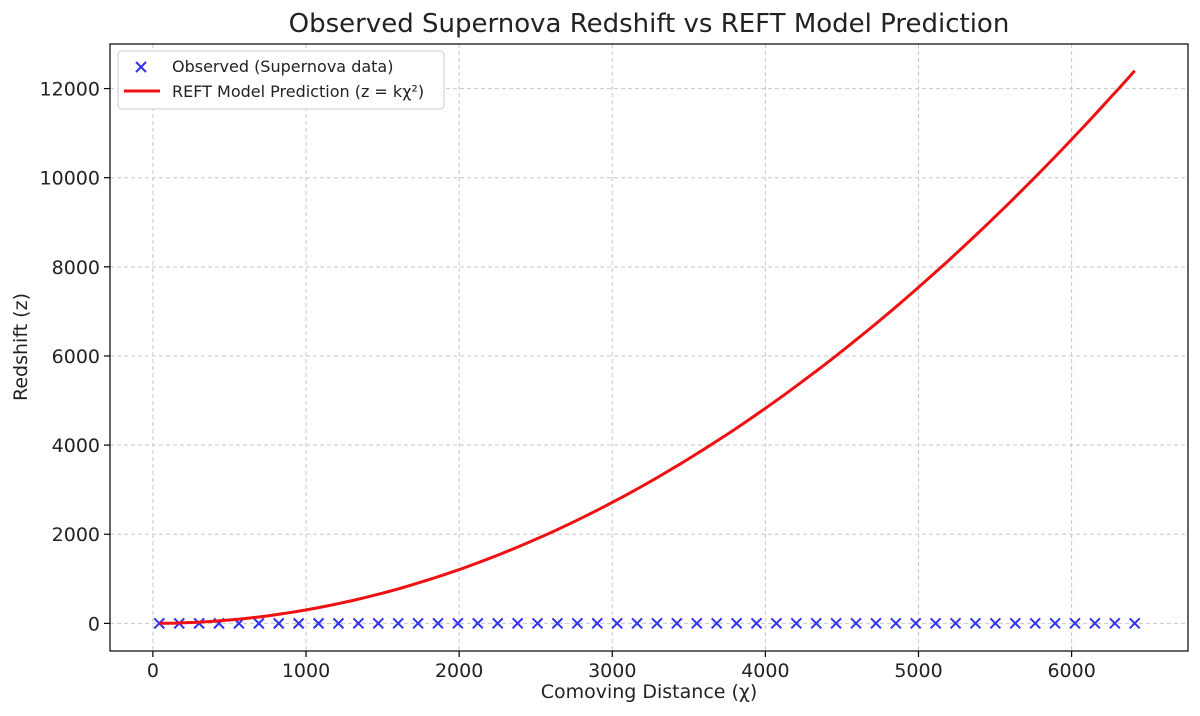 The width and height of the screenshot is (1200, 716). What do you see at coordinates (76, 268) in the screenshot?
I see `y-tick-label: 8000` at bounding box center [76, 268].